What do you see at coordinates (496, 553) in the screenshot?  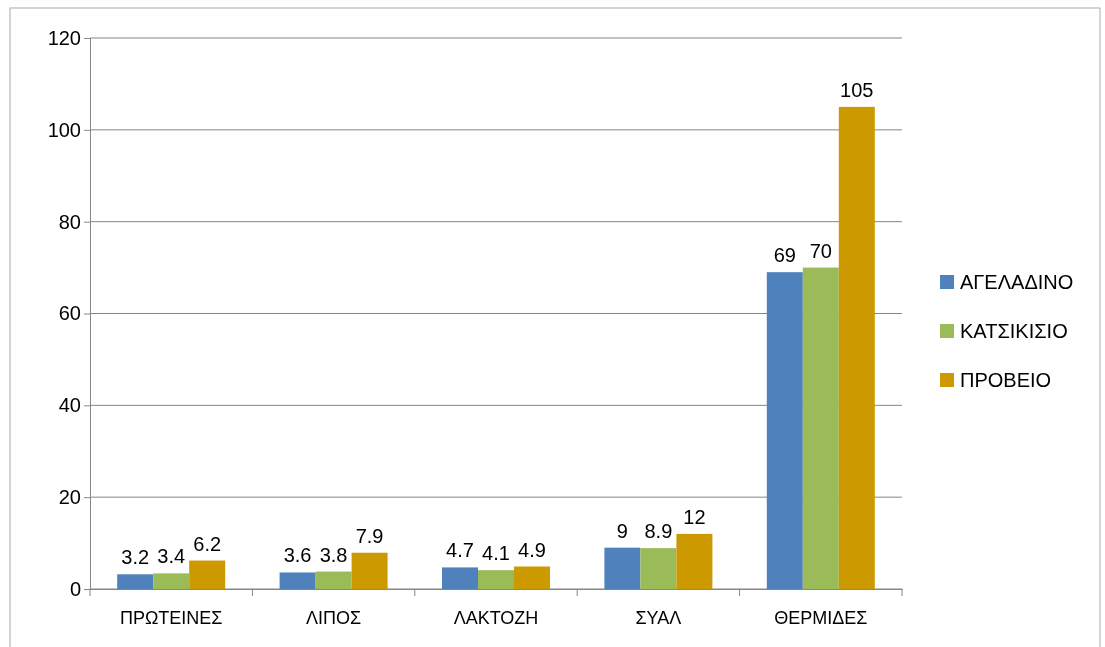 I see `data-label: 4.1` at bounding box center [496, 553].